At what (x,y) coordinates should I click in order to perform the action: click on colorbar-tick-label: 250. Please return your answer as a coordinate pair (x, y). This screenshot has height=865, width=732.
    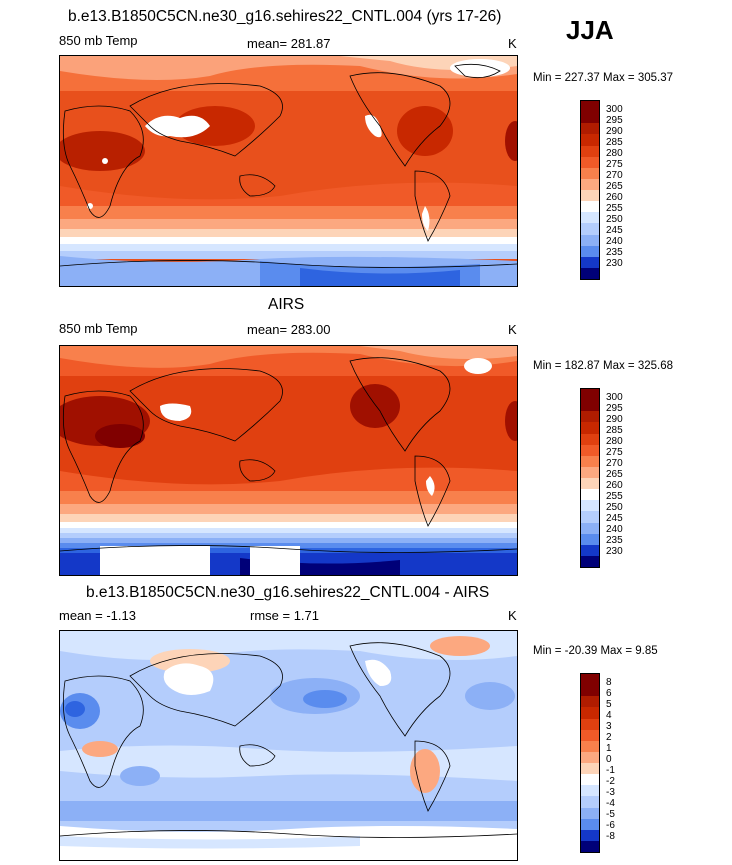
    Looking at the image, I should click on (614, 219).